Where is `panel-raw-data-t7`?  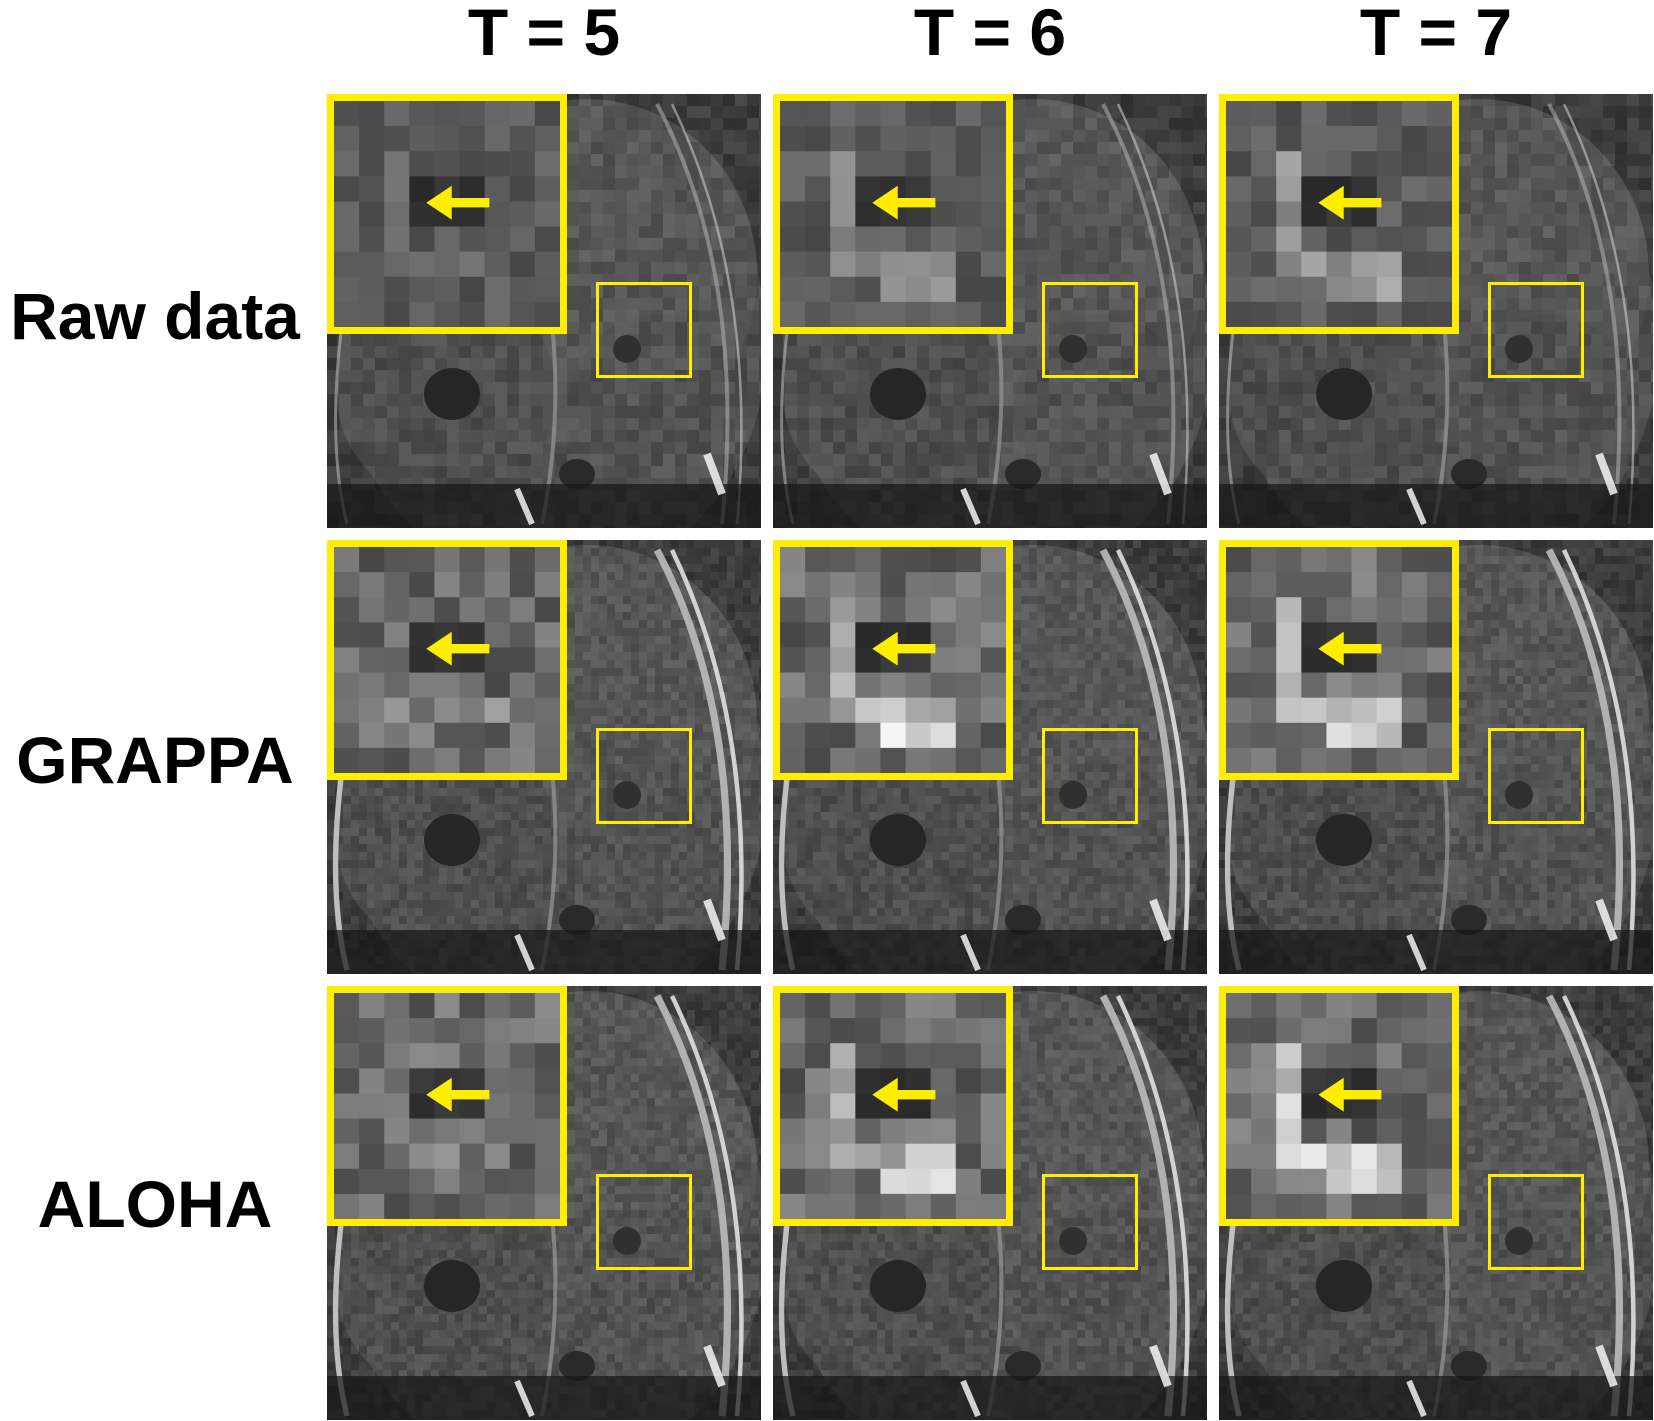
panel-raw-data-t7 is located at coordinates (1436, 311).